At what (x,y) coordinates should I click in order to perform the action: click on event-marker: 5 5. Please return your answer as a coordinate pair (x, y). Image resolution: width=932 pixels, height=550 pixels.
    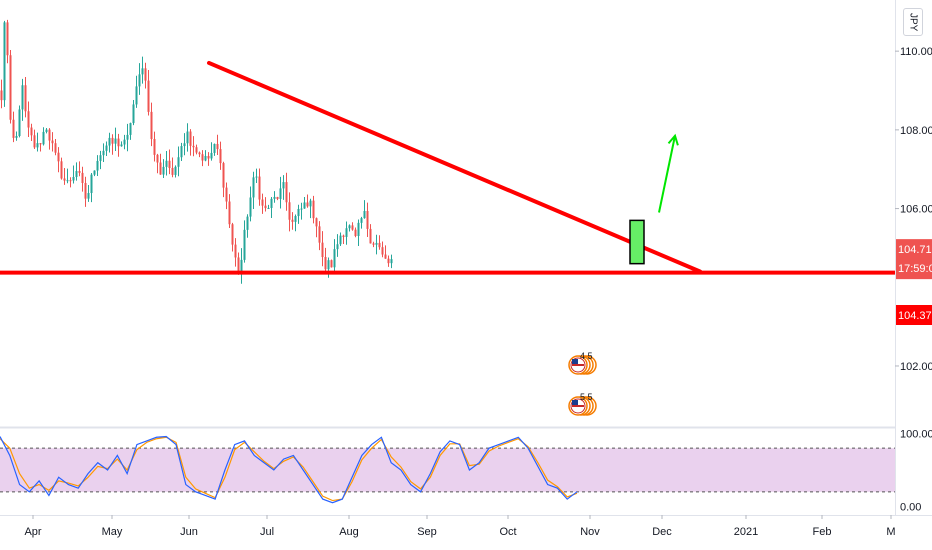
    Looking at the image, I should click on (582, 404).